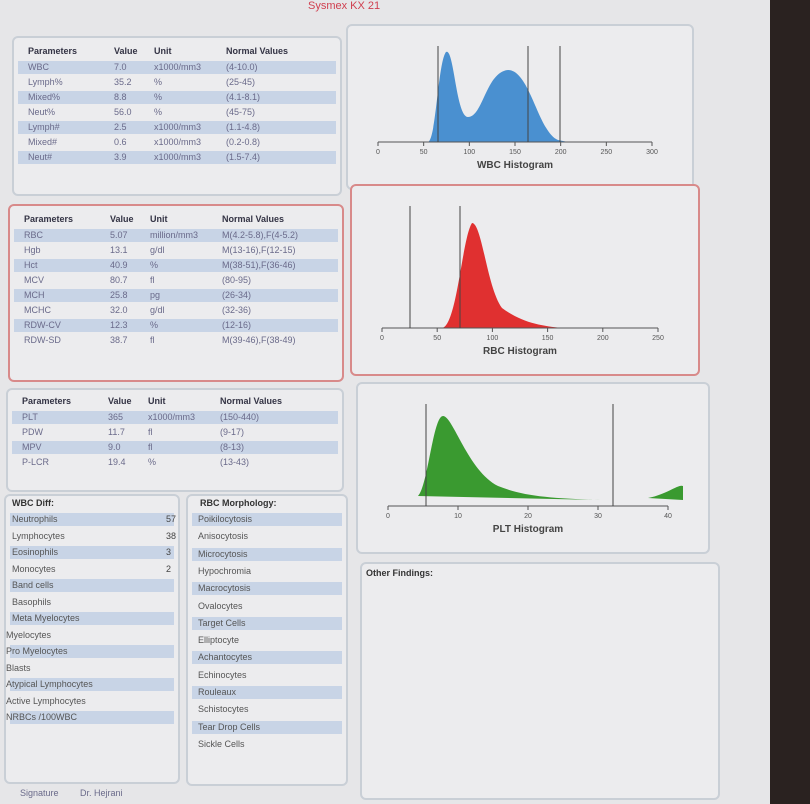  I want to click on histogram: 0 50 100 150 200 250 300 WBC Histogram, so click(517, 108).